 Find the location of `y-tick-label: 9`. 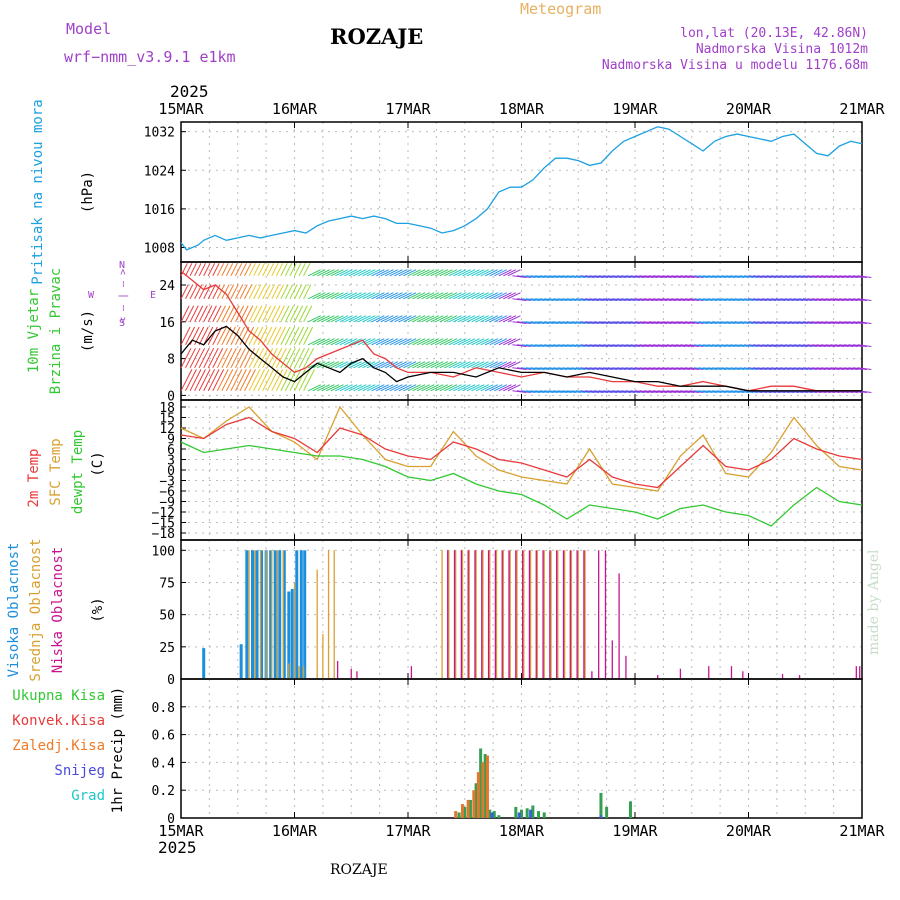

y-tick-label: 9 is located at coordinates (171, 440).